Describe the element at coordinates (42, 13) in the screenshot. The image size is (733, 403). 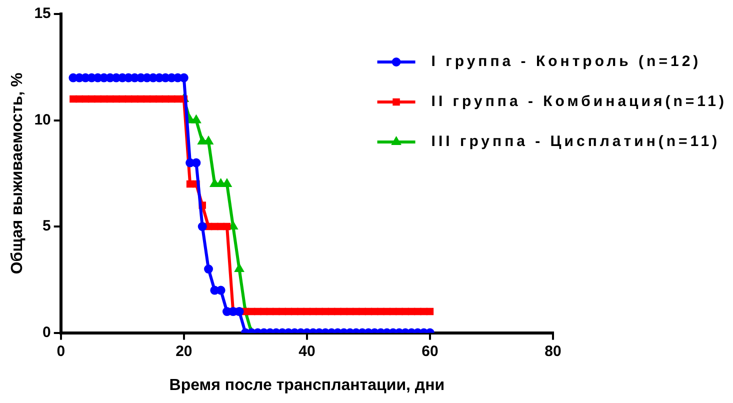
I see `y-tick-label: 15` at that location.